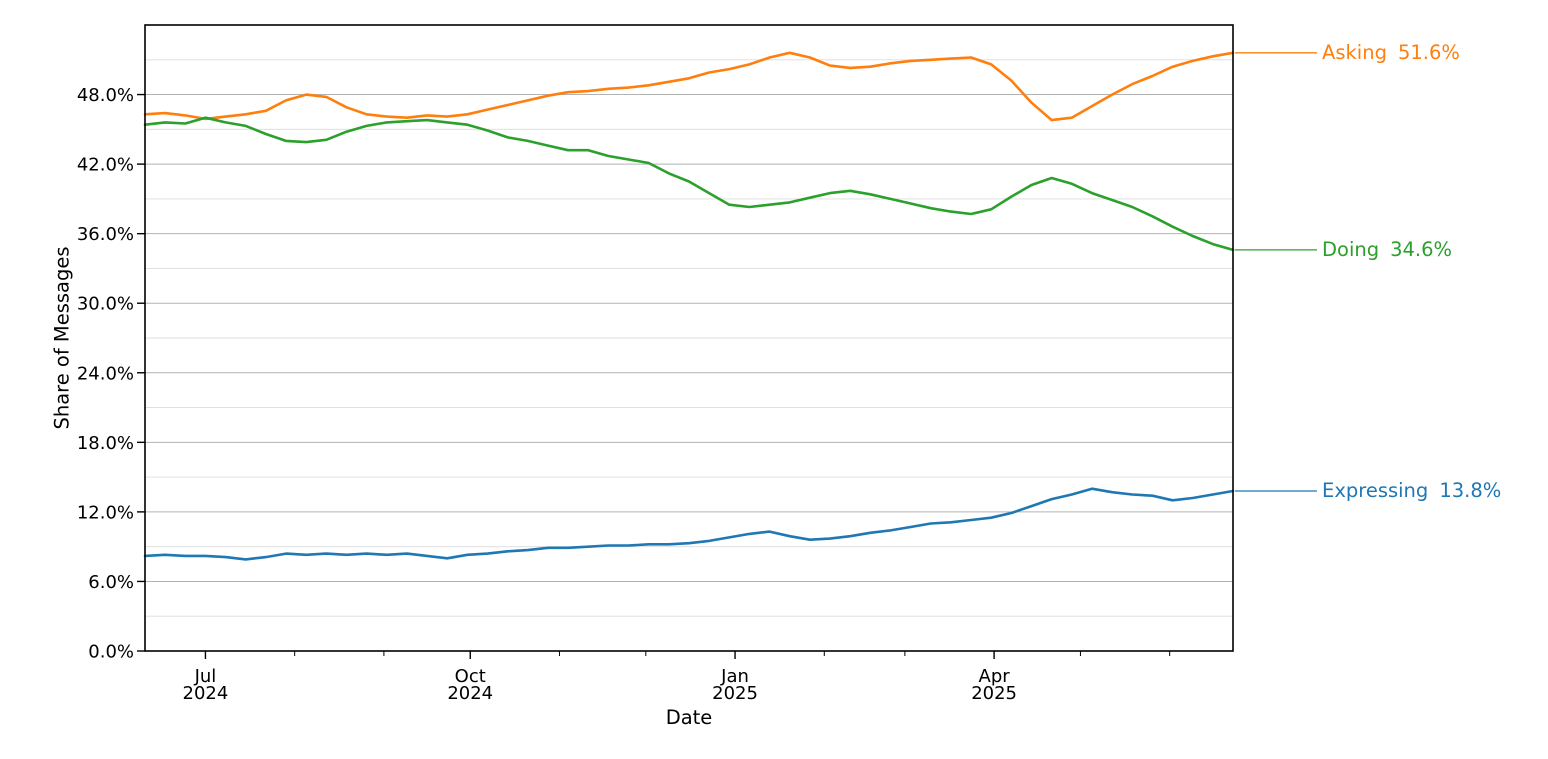 This screenshot has width=1548, height=759. I want to click on x-axis-title: Date, so click(689, 717).